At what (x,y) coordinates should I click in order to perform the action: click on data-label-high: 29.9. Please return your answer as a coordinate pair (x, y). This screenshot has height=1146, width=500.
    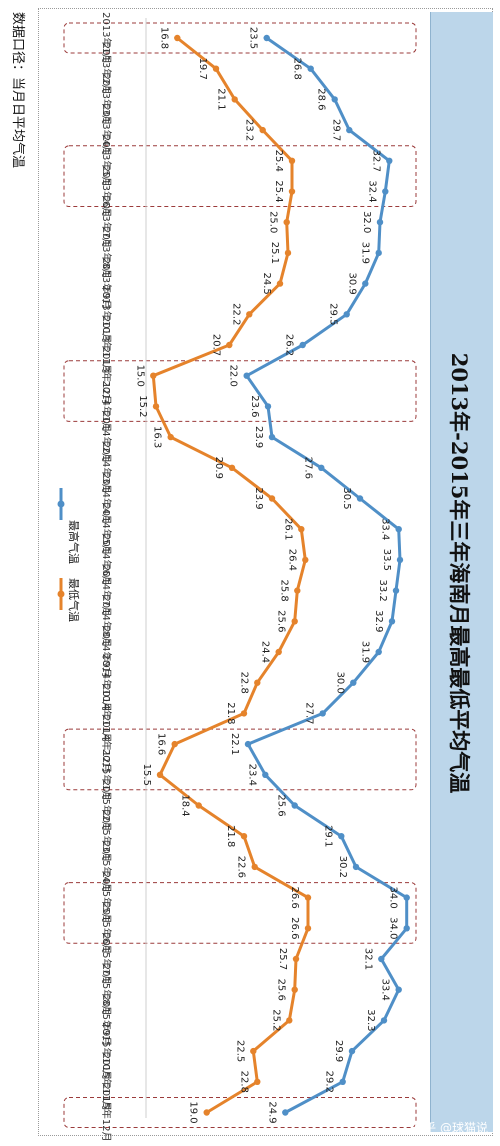
    Looking at the image, I should click on (338, 1051).